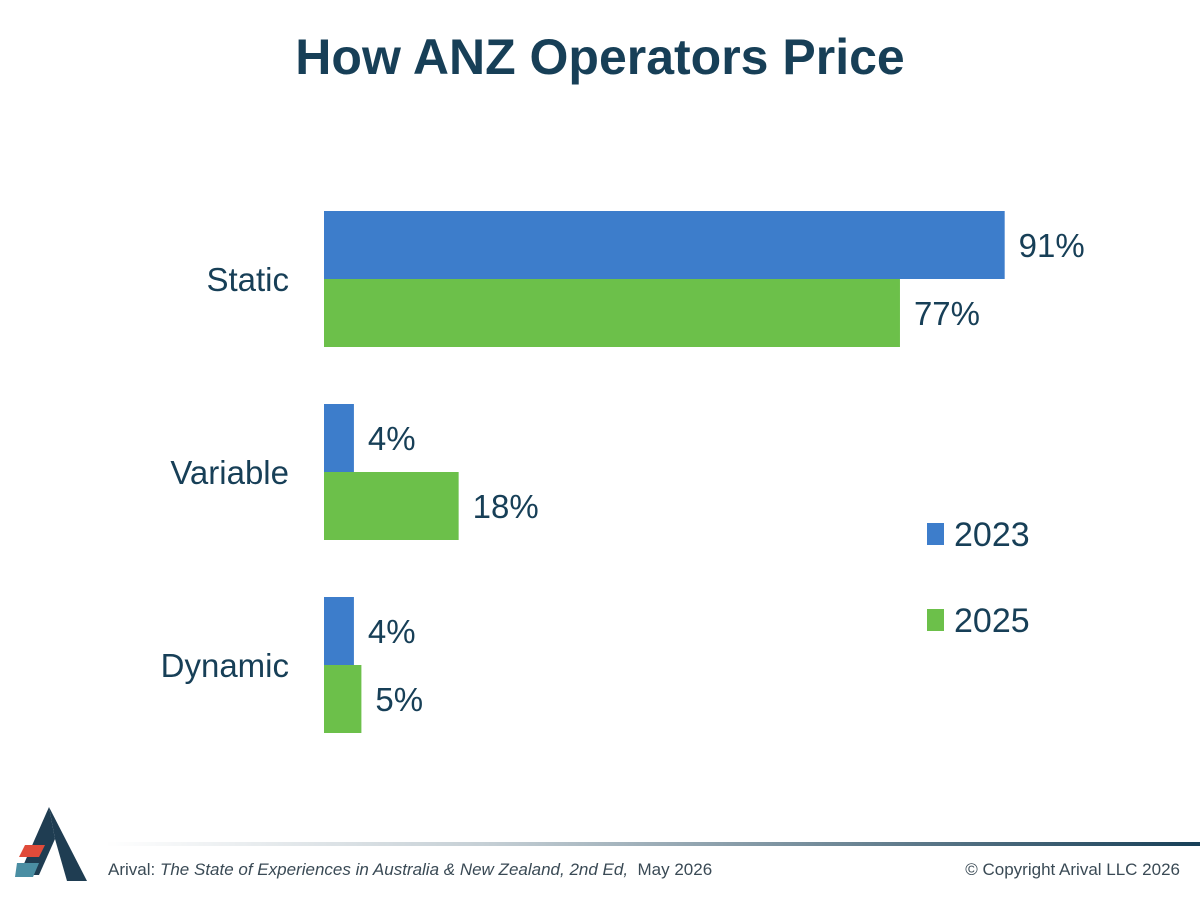  I want to click on bar-variable-2023, so click(339, 438).